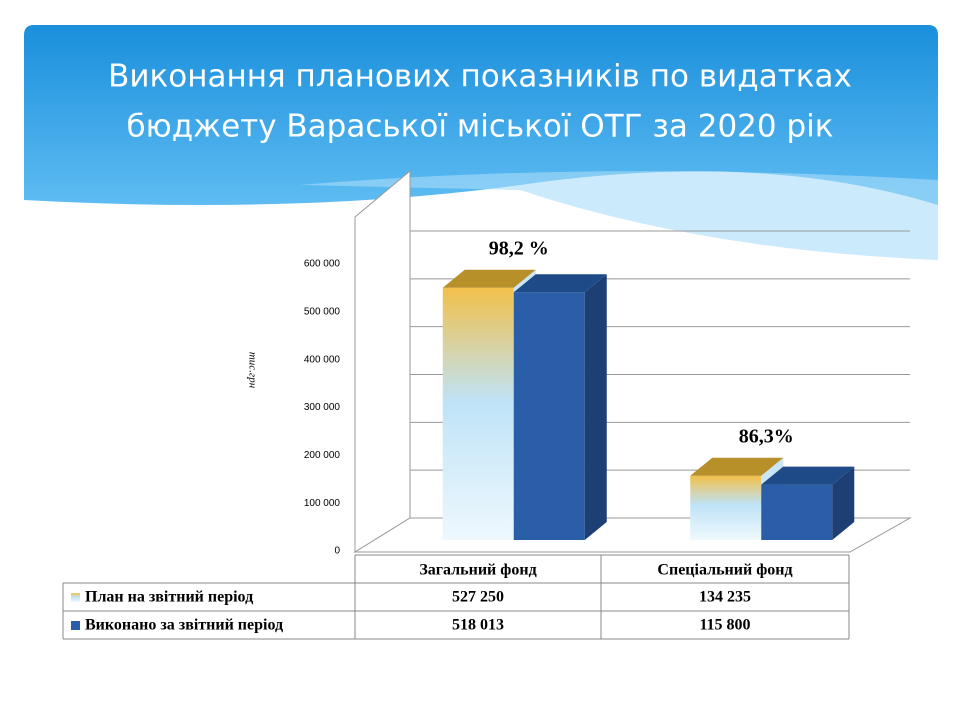 This screenshot has height=725, width=960. I want to click on y-axis-label: тис.грн, so click(252, 370).